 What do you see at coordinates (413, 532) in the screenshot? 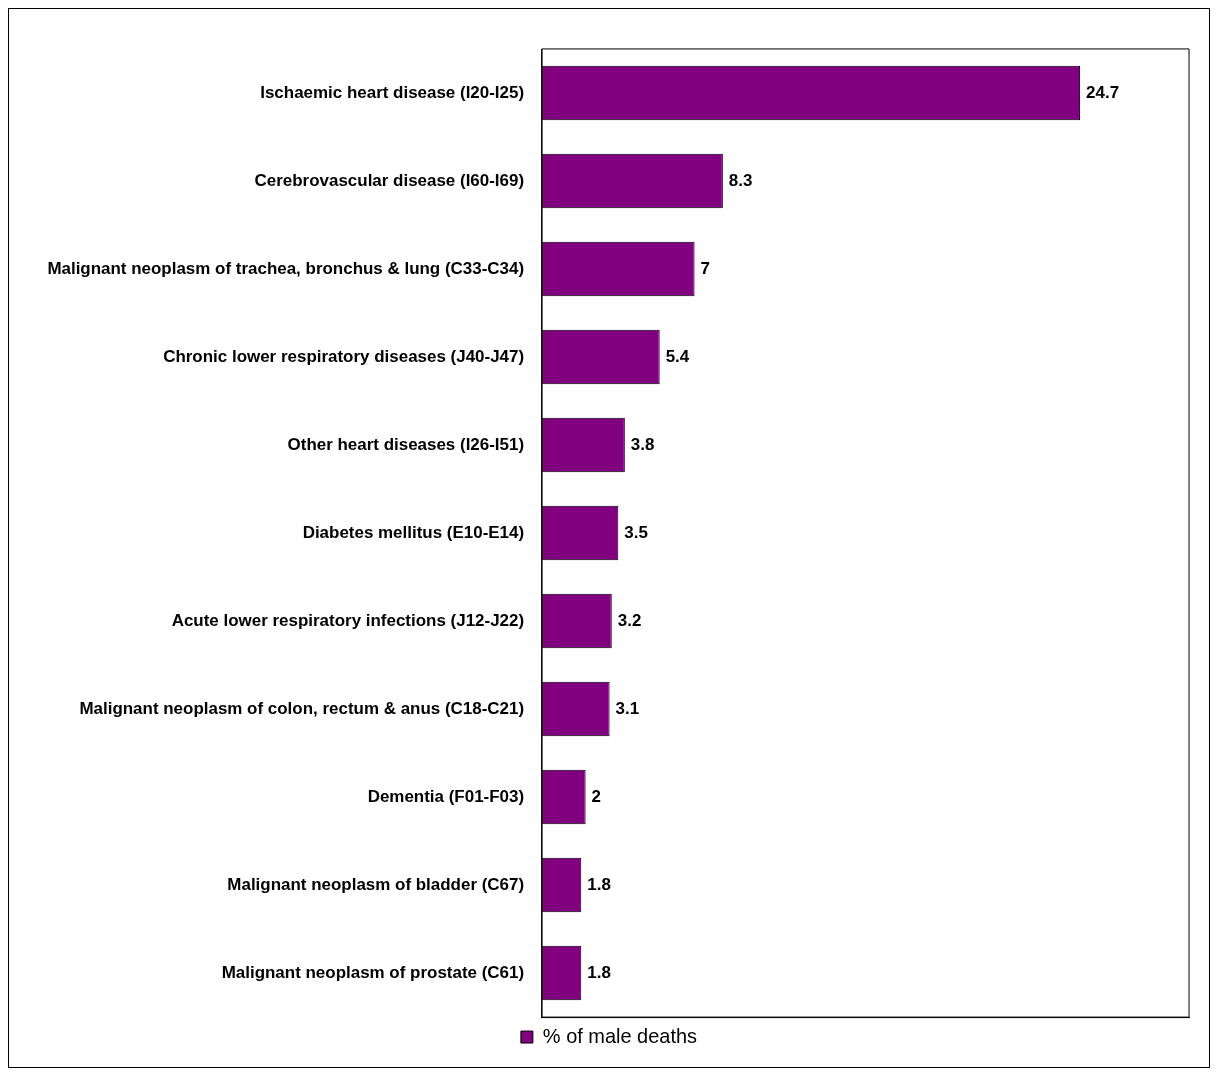
I see `y-tick-label: Diabetes mellitus (E10-E14)` at bounding box center [413, 532].